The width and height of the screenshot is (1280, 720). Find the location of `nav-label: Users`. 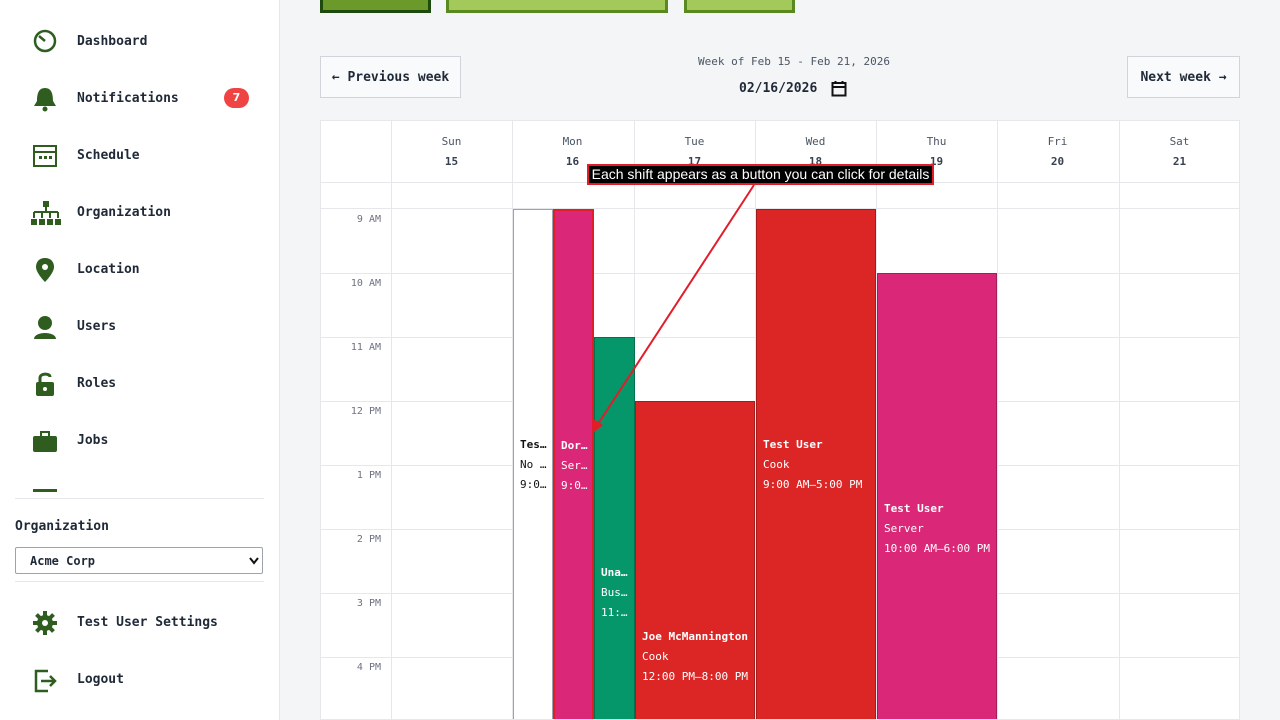

nav-label: Users is located at coordinates (97, 326).